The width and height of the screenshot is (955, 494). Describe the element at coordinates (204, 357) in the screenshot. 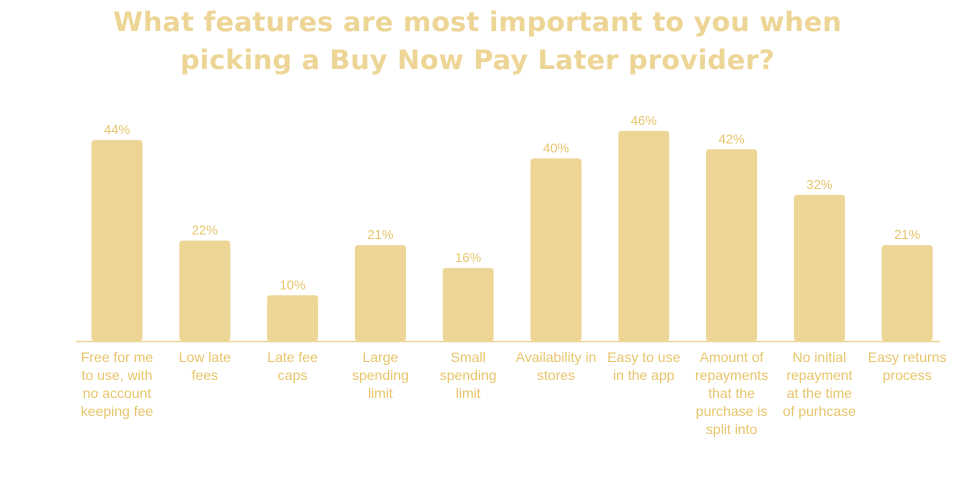

I see `category-label-line: Low late` at that location.